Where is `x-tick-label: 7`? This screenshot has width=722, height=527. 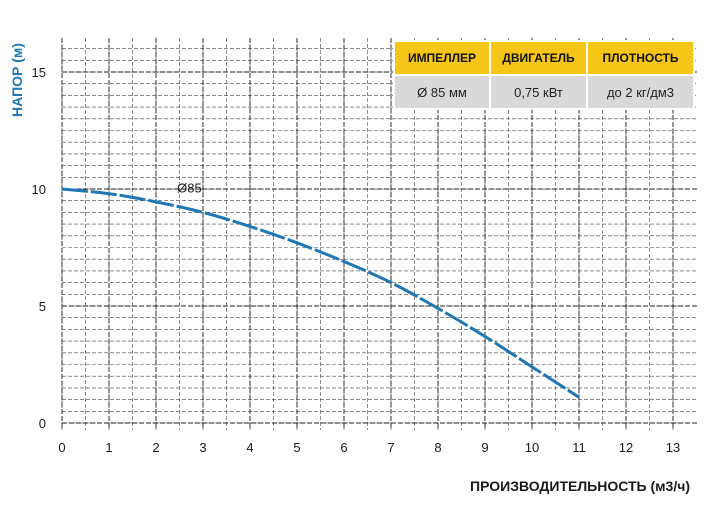
x-tick-label: 7 is located at coordinates (390, 447).